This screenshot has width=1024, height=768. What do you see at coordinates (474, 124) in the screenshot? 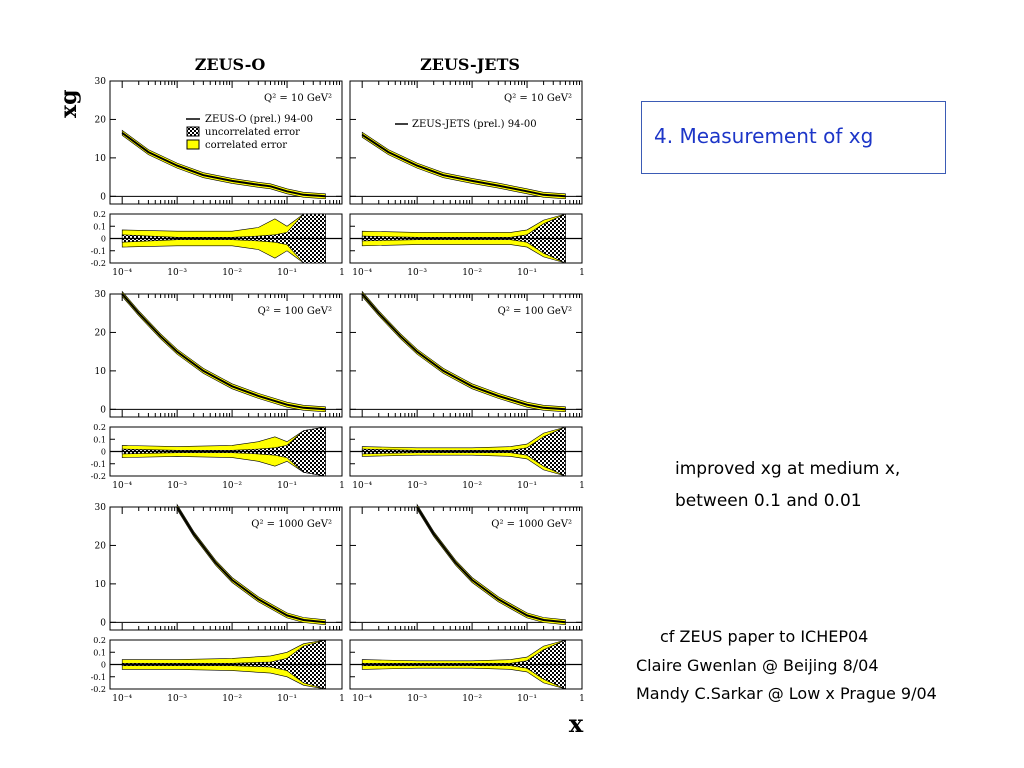
I see `legend-label: ZEUS-JETS (prel.) 94-00` at bounding box center [474, 124].